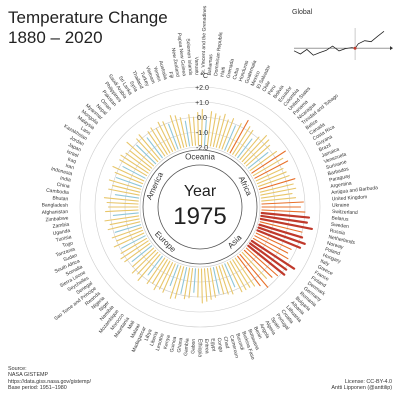  I want to click on country-label: Fiji, so click(170, 75).